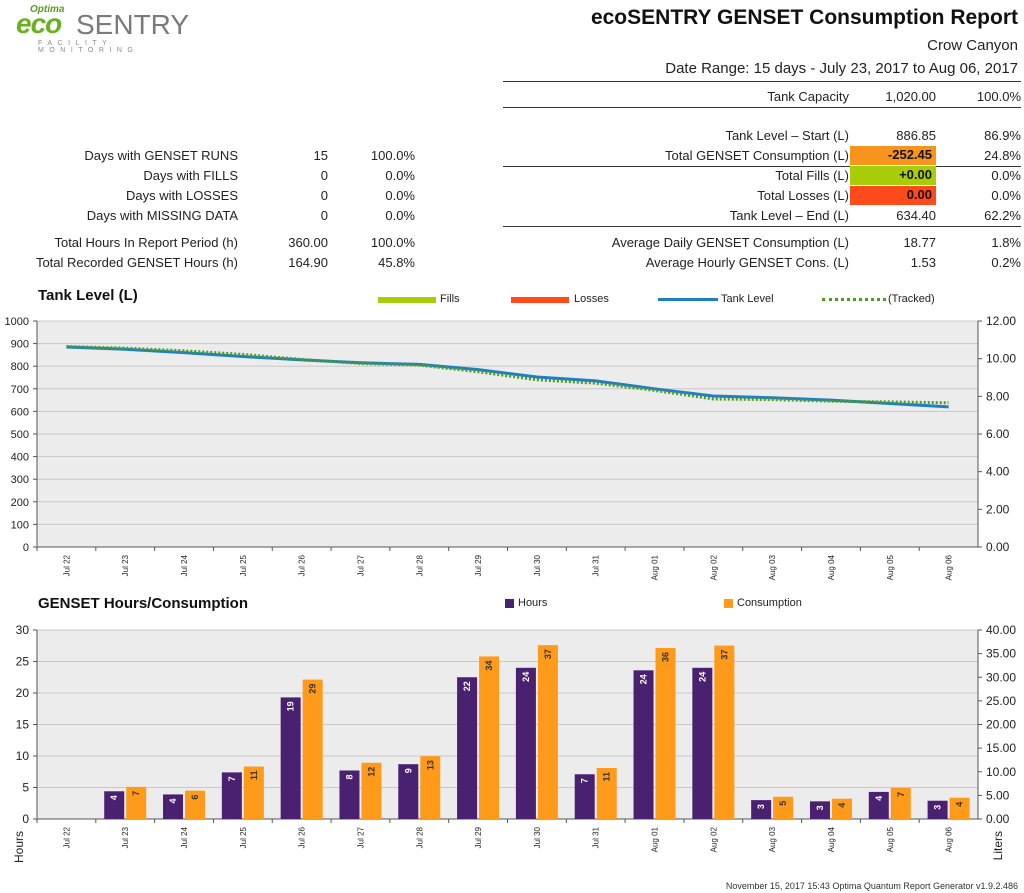 The width and height of the screenshot is (1024, 893). Describe the element at coordinates (772, 839) in the screenshot. I see `x-tick-label: Aug 03` at that location.